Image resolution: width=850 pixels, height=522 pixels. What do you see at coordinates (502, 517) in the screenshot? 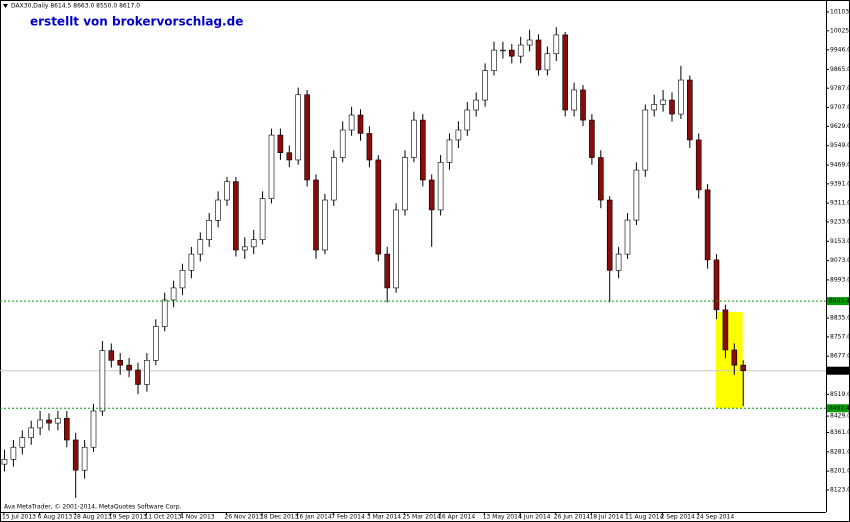
I see `x-tick-label: 13 May 2014` at bounding box center [502, 517].